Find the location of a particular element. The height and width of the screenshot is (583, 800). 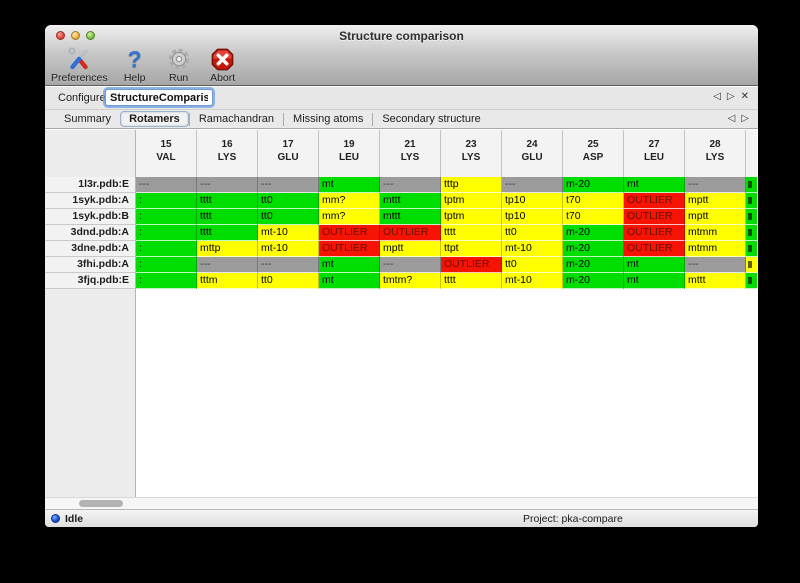

row-label-3dnd.pdb:A: 3dnd.pdb:A is located at coordinates (90, 233).